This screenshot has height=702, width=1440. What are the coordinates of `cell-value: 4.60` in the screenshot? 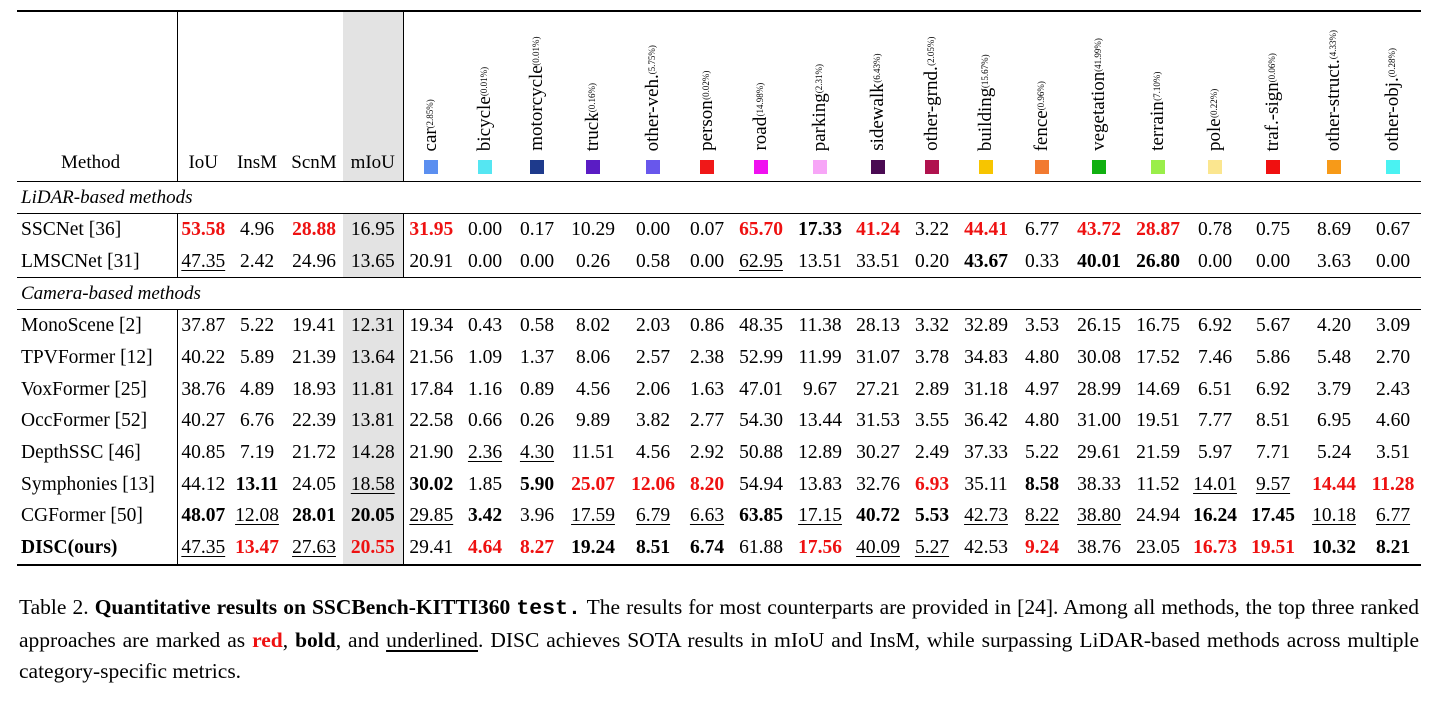 It's located at (1393, 421).